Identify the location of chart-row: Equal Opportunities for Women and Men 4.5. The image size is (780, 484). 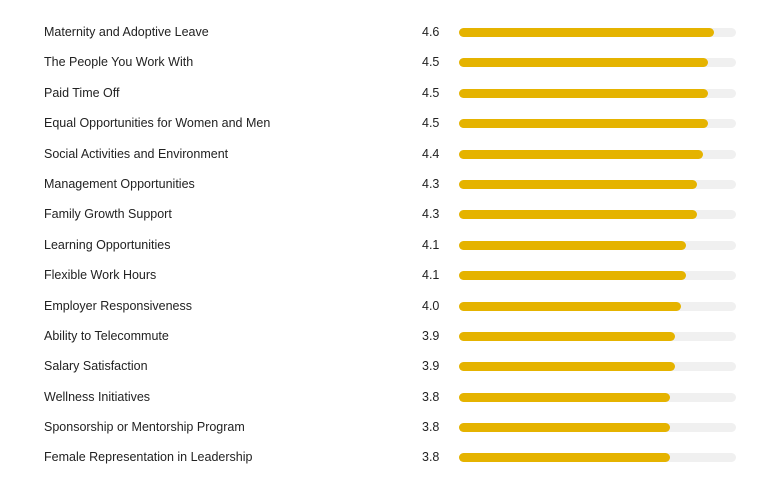
(390, 123).